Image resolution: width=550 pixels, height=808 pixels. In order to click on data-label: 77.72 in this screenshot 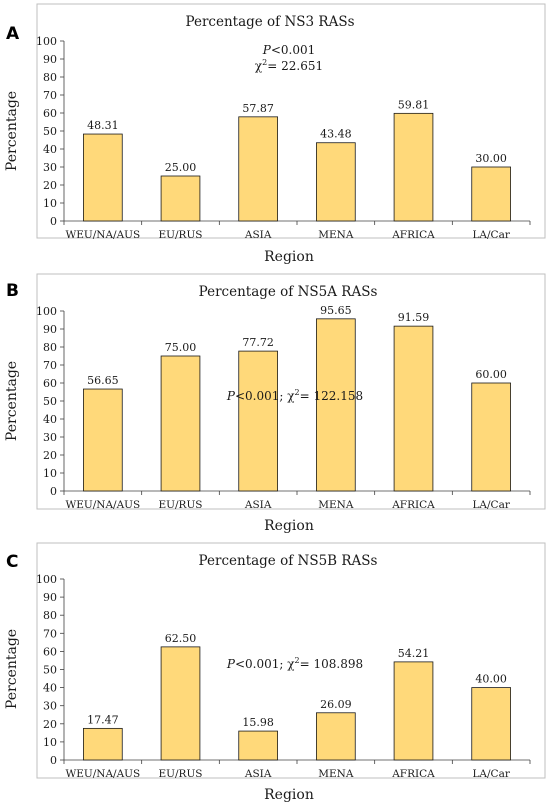, I will do `click(258, 342)`.